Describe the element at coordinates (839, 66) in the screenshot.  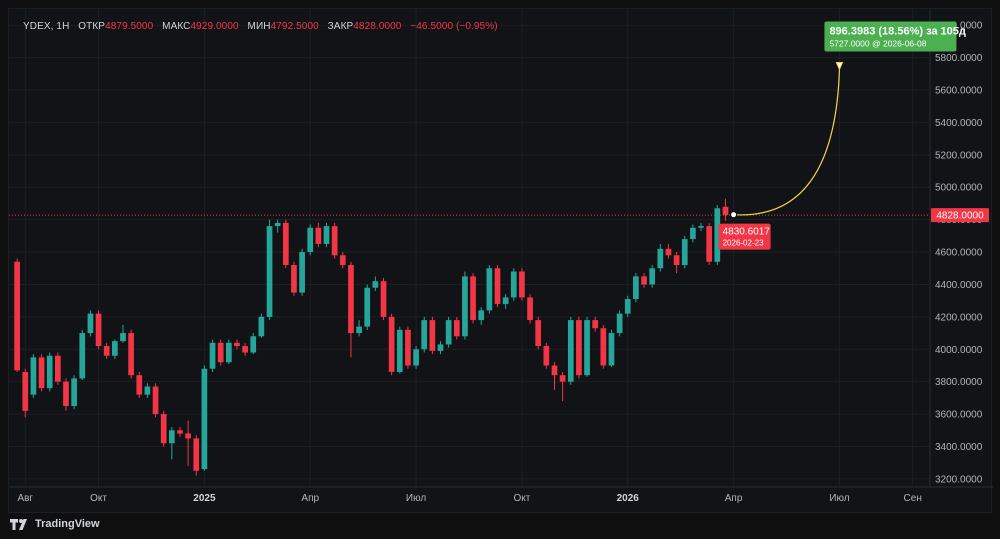
I see `forecast-end-arrow` at that location.